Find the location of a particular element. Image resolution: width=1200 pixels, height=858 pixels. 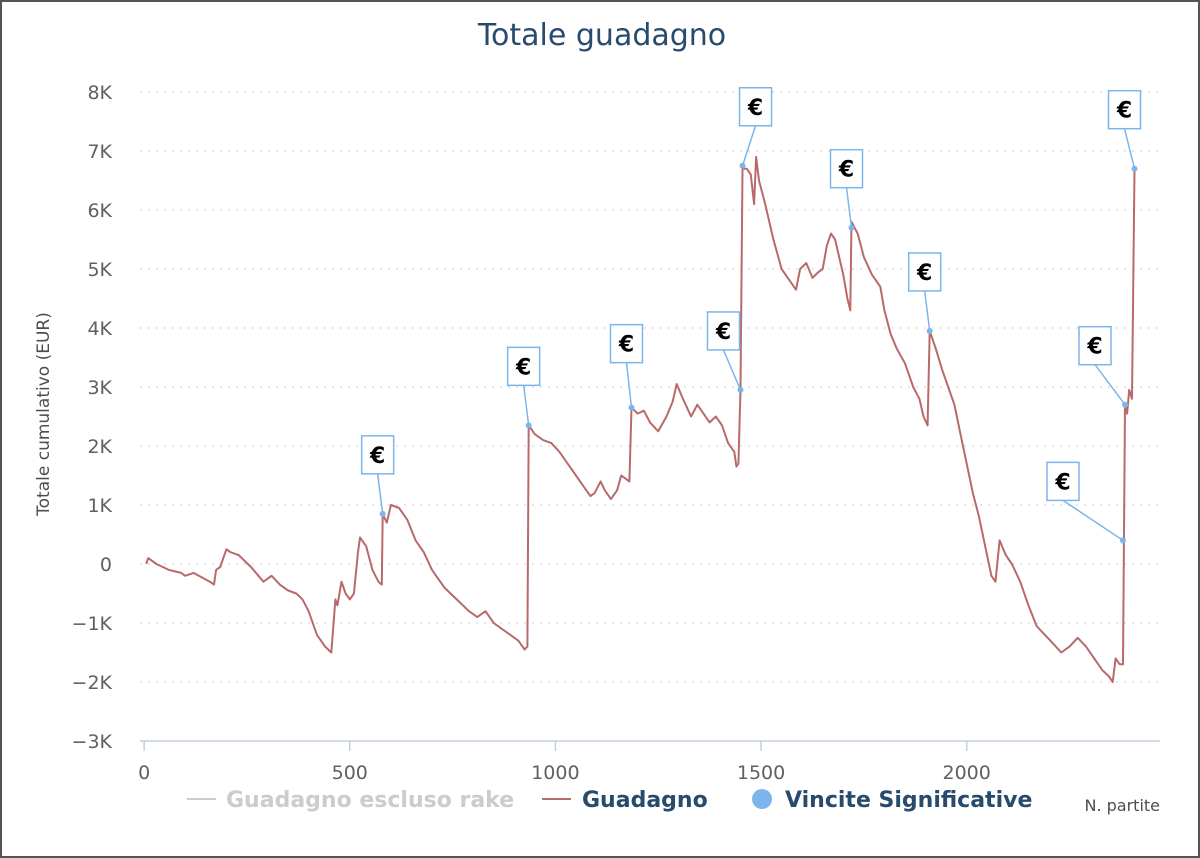

x-tick-label: 1000 is located at coordinates (555, 773).